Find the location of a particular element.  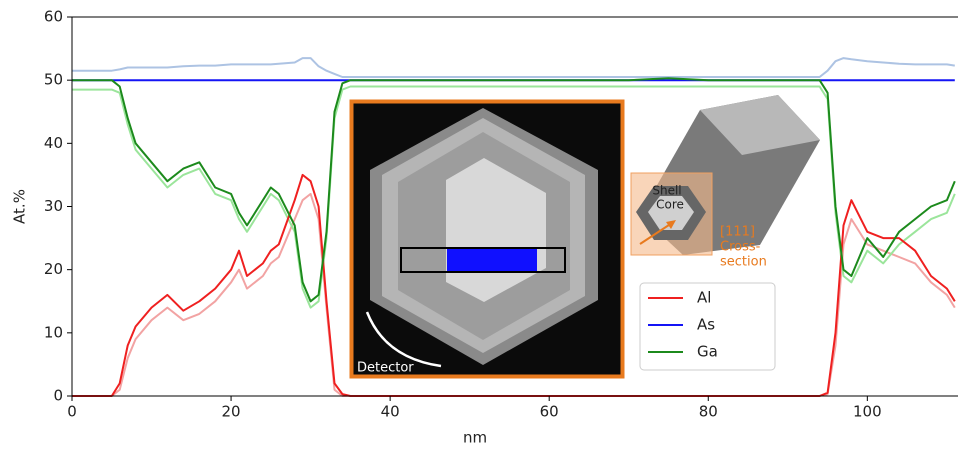

x-tick-label: 100 is located at coordinates (867, 412).